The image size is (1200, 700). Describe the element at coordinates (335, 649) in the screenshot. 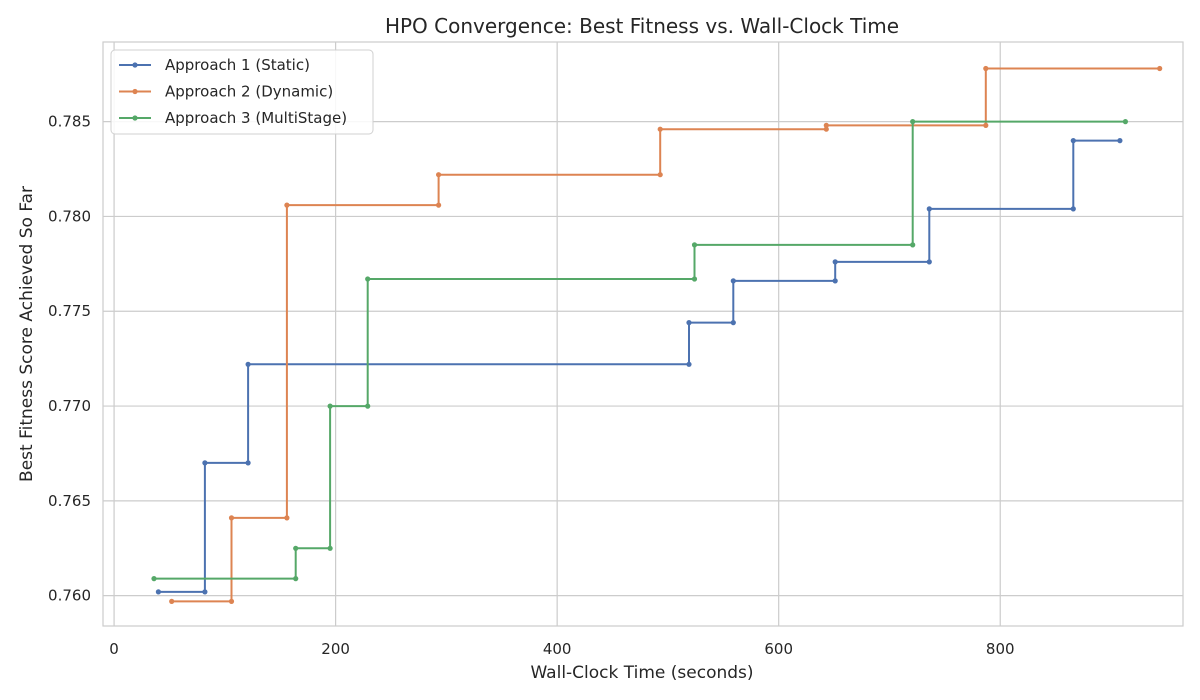

I see `x-tick-label: 200` at that location.